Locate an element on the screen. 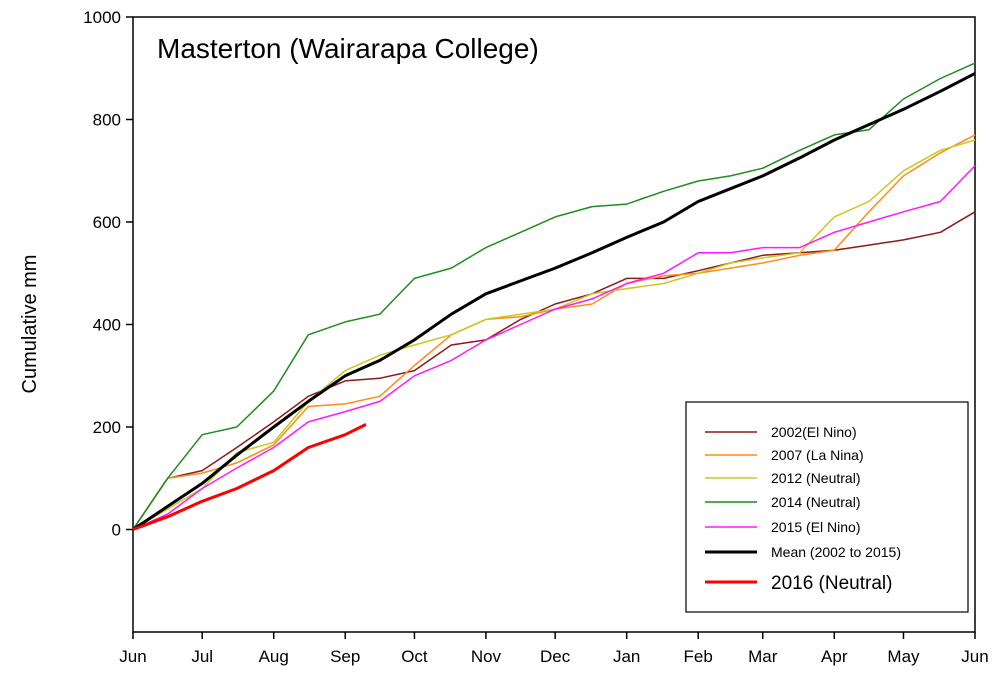  x-tick-label: Sep is located at coordinates (345, 656).